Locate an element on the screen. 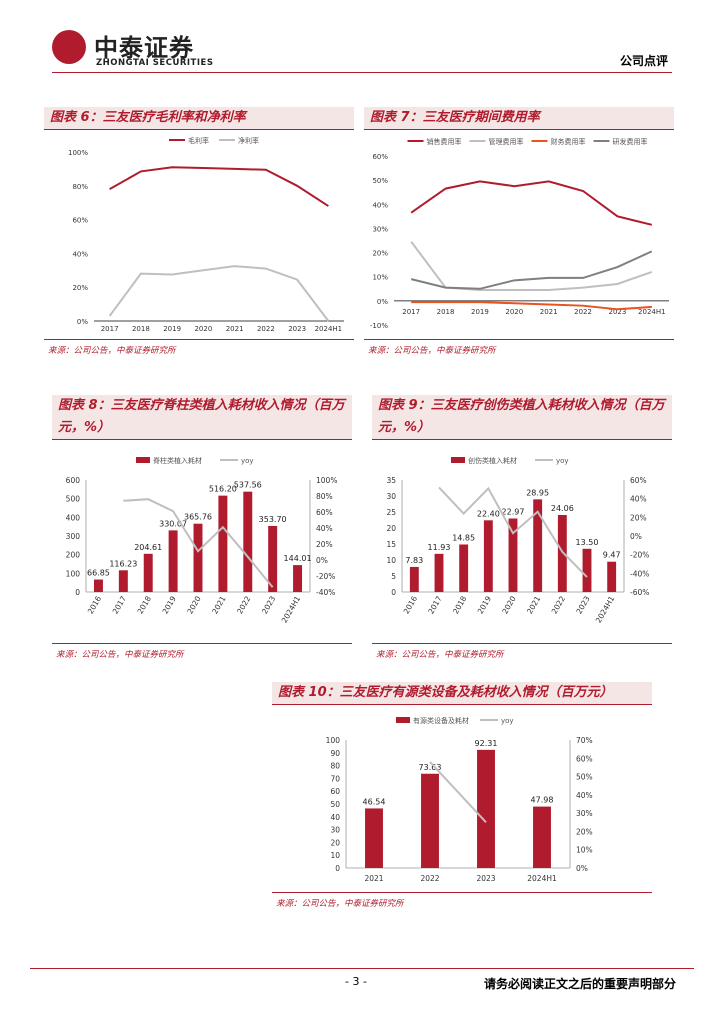  fig8-title-line1: 图表 8：三友医疗脊柱类植入耗材收入情况（百万 is located at coordinates (201, 405).